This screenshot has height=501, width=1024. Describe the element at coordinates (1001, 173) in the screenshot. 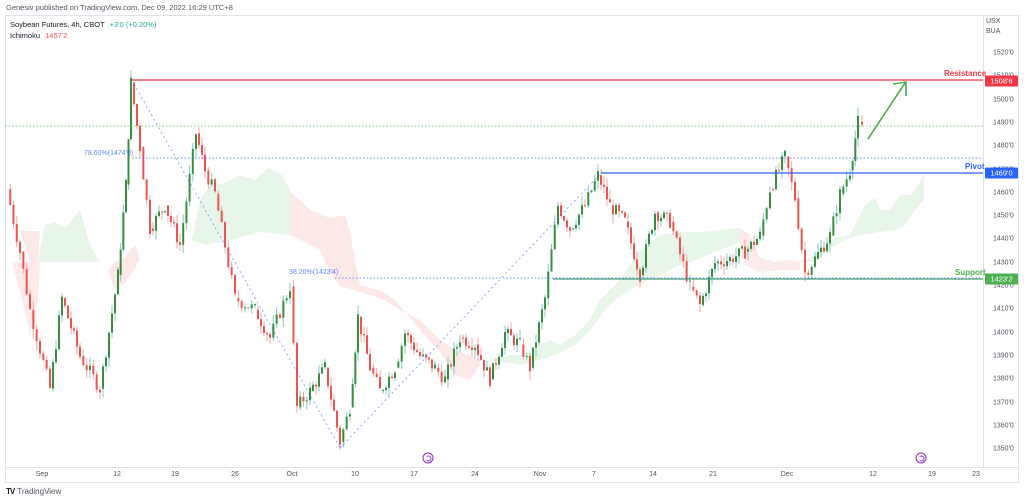

I see `pivot-price-tag: 1469'0` at that location.